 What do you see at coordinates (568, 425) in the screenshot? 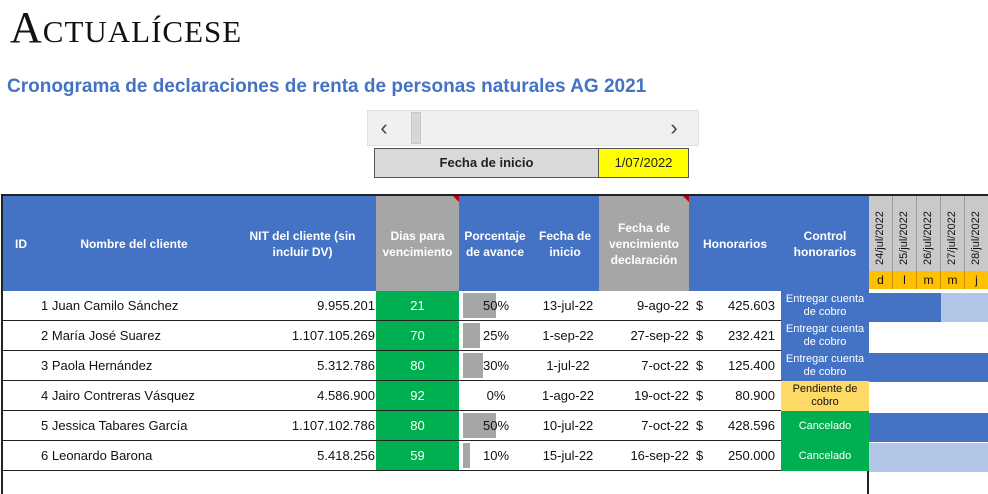
I see `fecha-inicio-cell: 10-jul-22` at bounding box center [568, 425].